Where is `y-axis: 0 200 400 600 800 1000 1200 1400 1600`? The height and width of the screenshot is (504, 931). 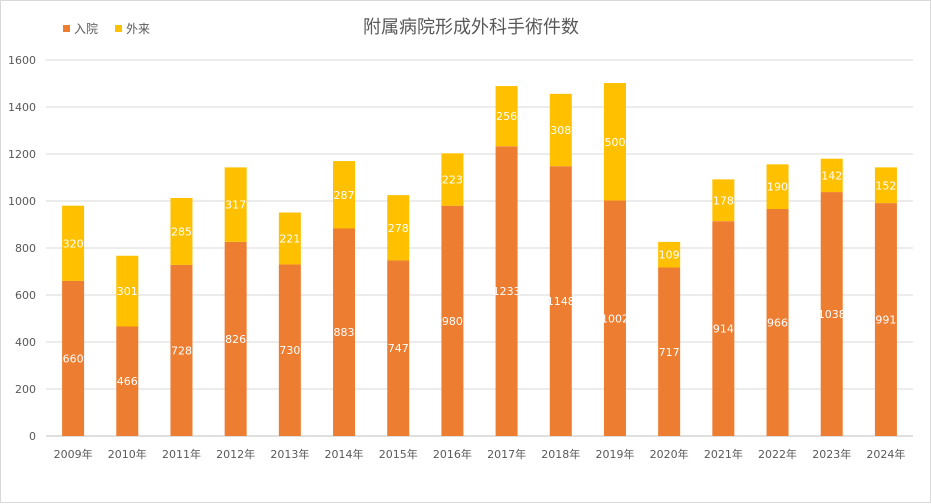 y-axis: 0 200 400 600 800 1000 1200 1400 1600 is located at coordinates (22, 248).